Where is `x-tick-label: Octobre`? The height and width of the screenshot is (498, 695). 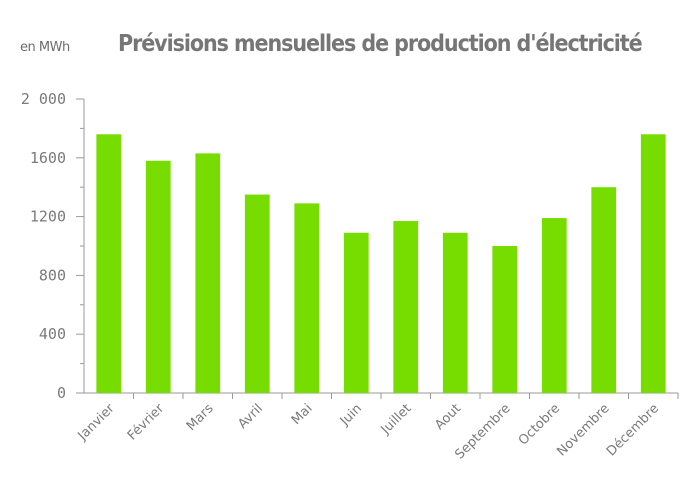 x-tick-label: Octobre is located at coordinates (539, 424).